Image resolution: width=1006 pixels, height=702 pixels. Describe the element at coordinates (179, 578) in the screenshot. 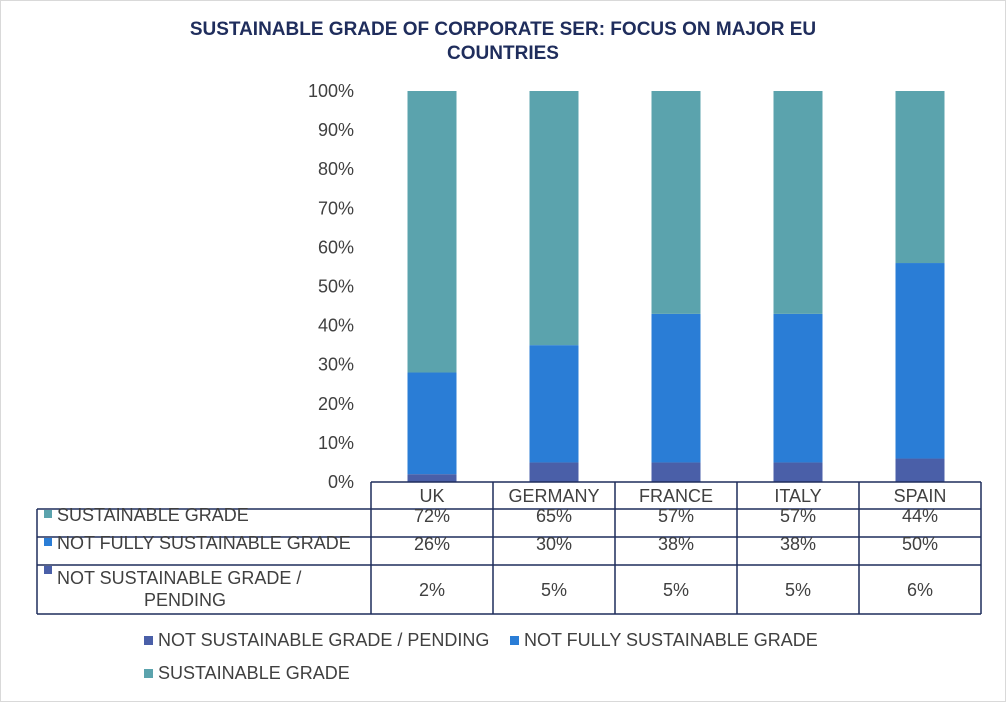

I see `table-row-label: NOT SUSTAINABLE GRADE /` at that location.